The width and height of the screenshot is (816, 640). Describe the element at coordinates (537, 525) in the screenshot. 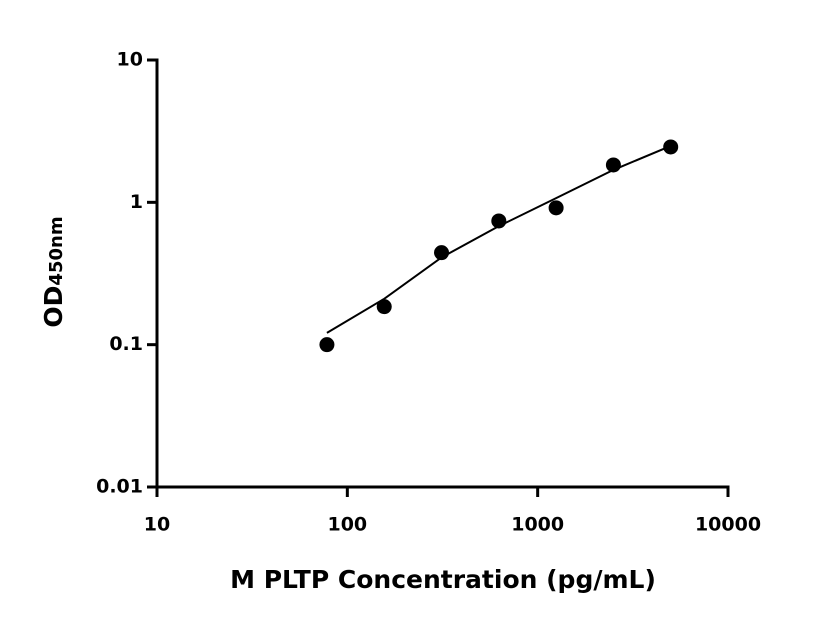

I see `x-tick-label: 1000` at that location.